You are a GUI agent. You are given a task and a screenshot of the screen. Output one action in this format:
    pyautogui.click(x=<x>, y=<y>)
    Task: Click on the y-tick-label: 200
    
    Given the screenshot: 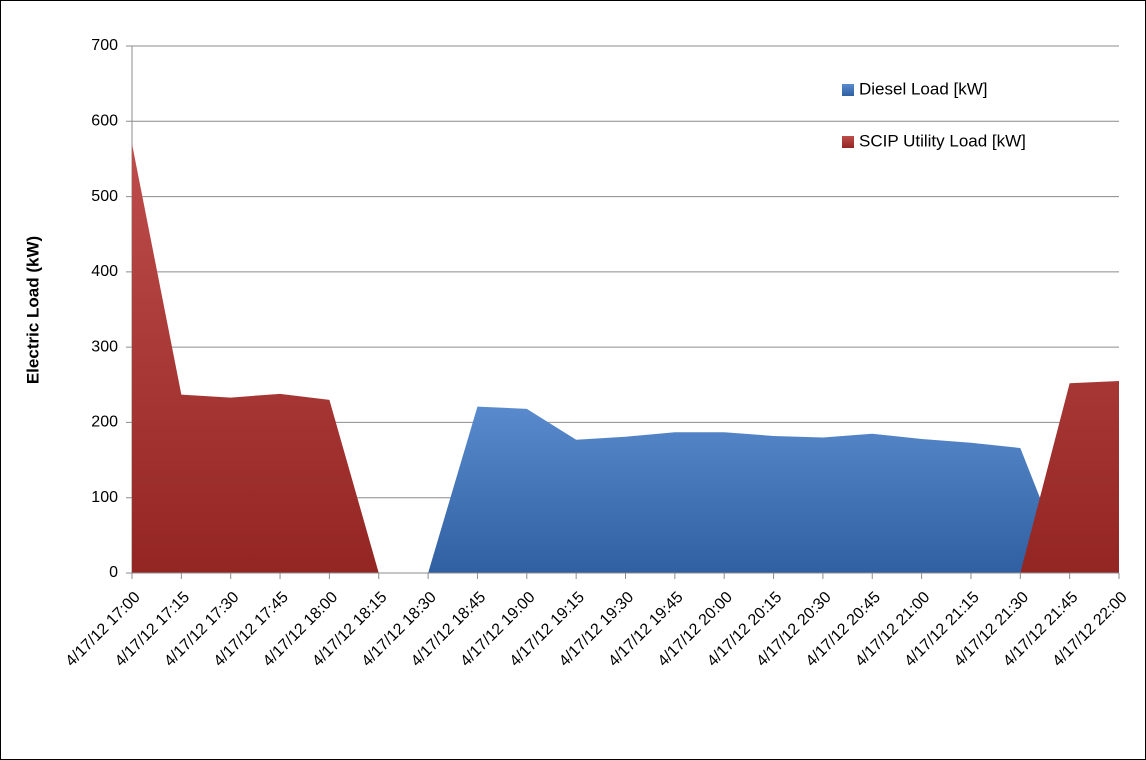 What is the action you would take?
    pyautogui.click(x=104, y=422)
    